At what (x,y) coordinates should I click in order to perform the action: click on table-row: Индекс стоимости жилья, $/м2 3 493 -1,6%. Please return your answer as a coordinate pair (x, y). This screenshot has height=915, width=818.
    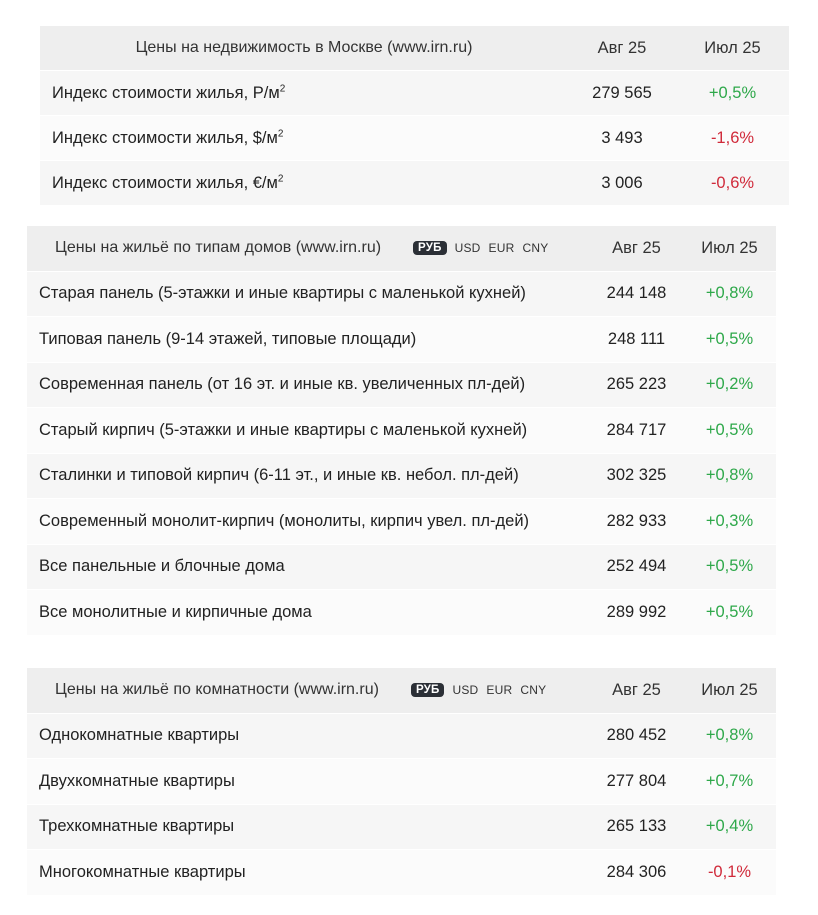
    Looking at the image, I should click on (414, 138).